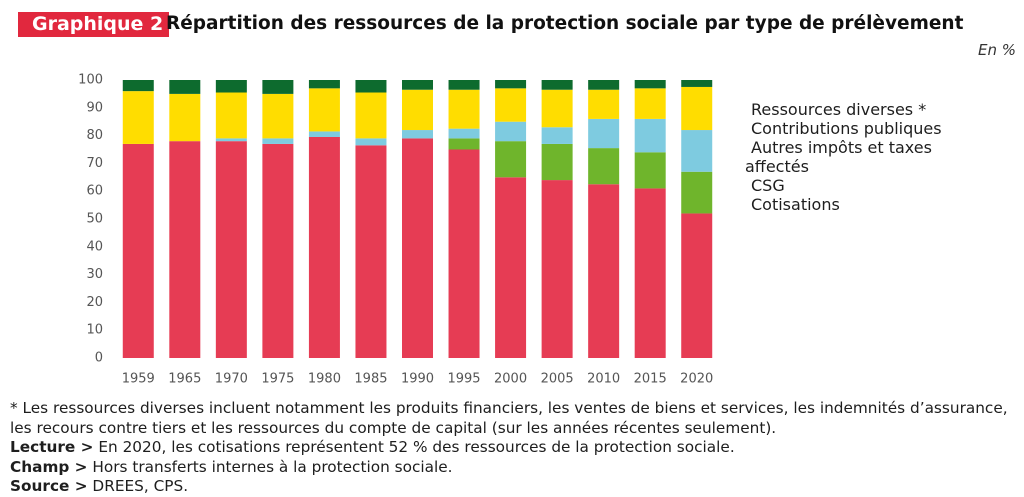 Image resolution: width=1024 pixels, height=497 pixels. I want to click on x-tick-label: 1980, so click(324, 379).